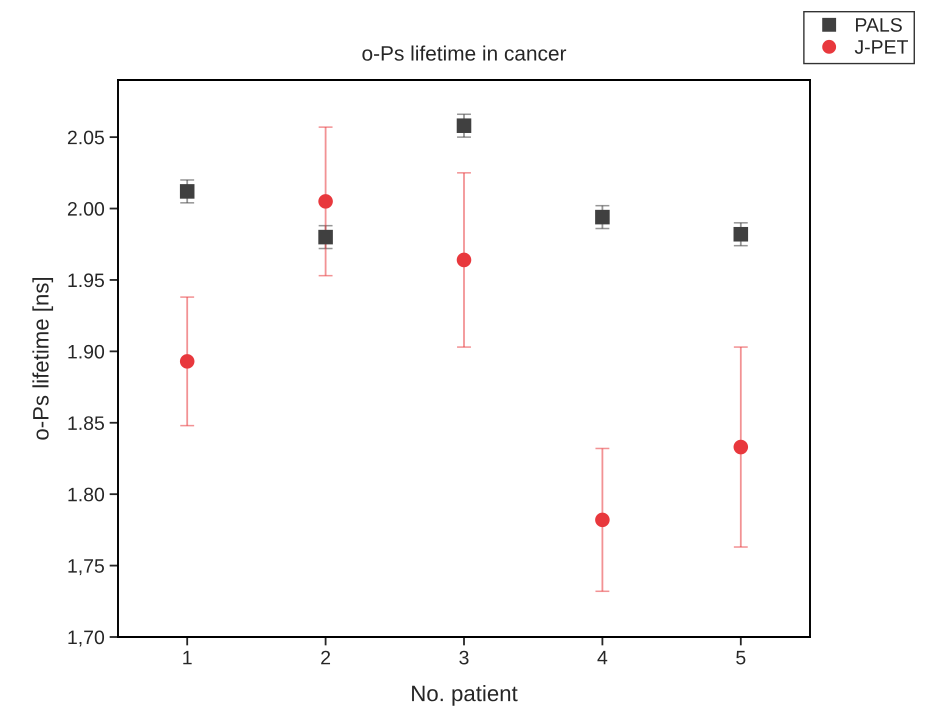  What do you see at coordinates (741, 657) in the screenshot?
I see `x-tick-label: 5` at bounding box center [741, 657].